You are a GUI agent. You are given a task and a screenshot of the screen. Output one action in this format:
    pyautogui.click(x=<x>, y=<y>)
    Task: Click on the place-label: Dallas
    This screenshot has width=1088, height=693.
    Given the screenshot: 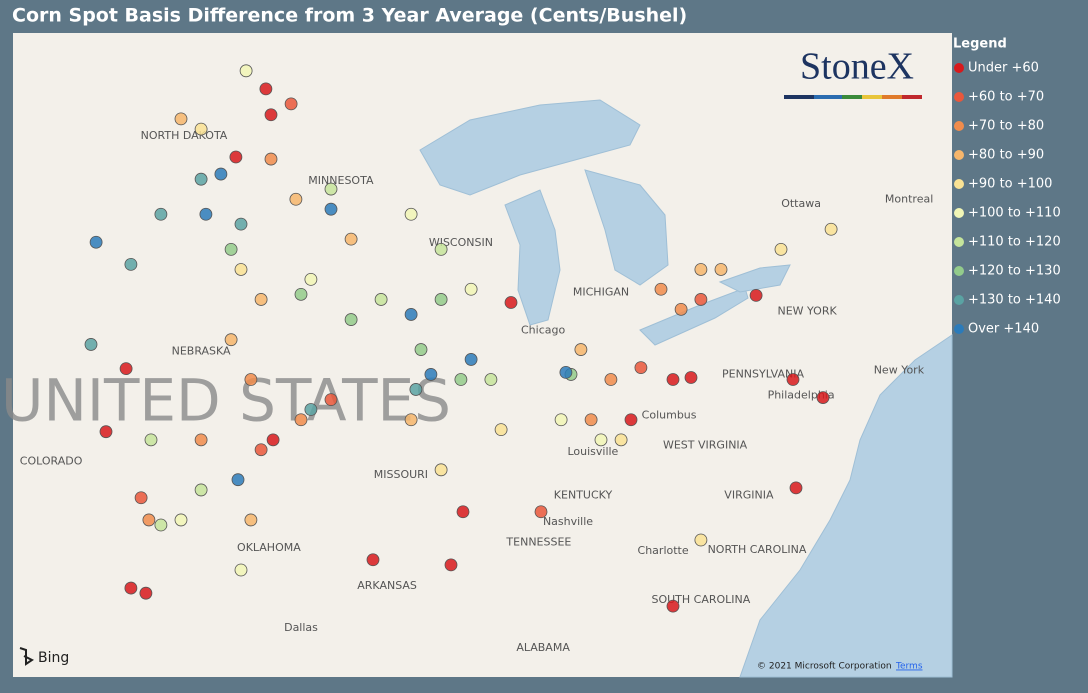 What is the action you would take?
    pyautogui.click(x=301, y=627)
    